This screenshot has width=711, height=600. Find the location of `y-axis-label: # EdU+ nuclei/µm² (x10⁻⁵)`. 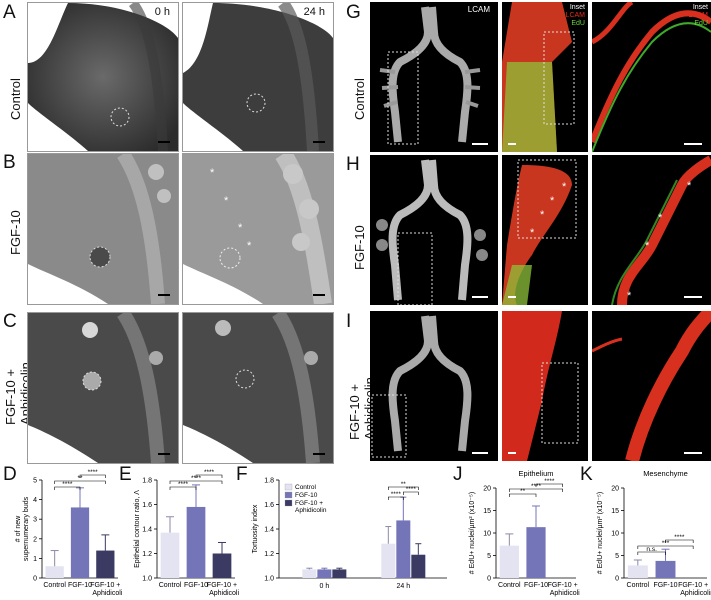

y-axis-label: # EdU+ nuclei/µm² (x10⁻⁵) is located at coordinates (600, 533).